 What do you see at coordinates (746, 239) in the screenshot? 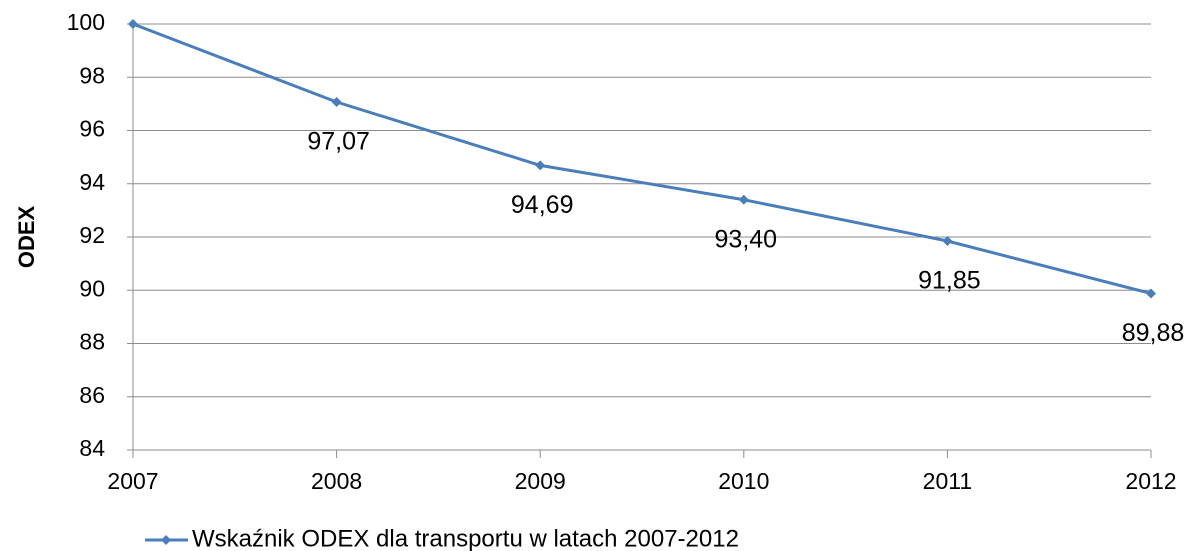
I see `data-label: 93,40` at bounding box center [746, 239].